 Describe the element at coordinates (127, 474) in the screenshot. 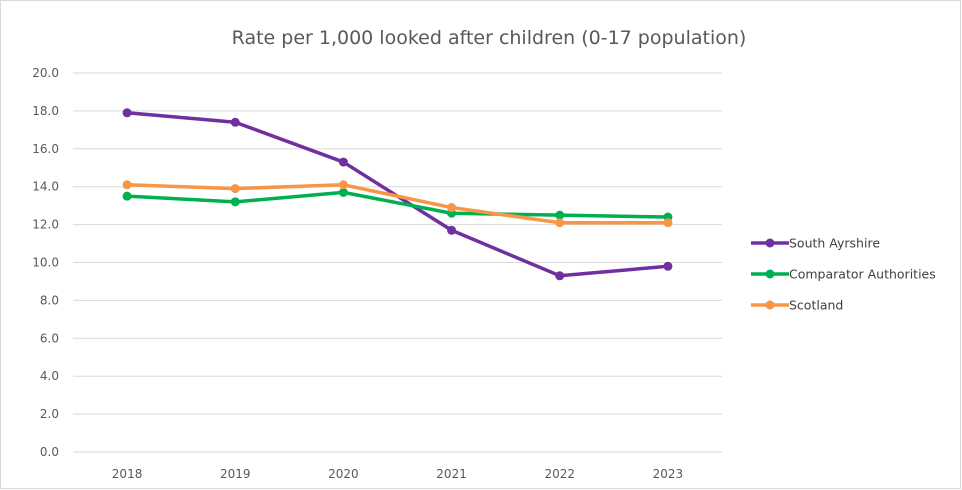

I see `x-tick-label: 2018` at that location.